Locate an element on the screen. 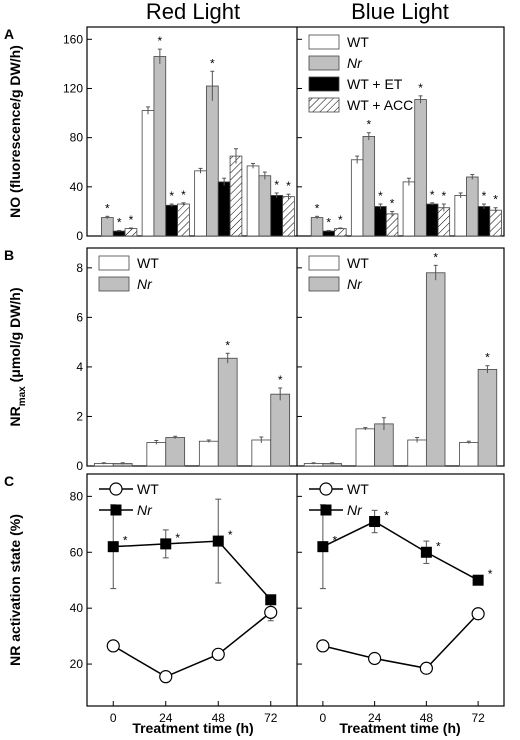  y-tick-label: 20 is located at coordinates (77, 664).